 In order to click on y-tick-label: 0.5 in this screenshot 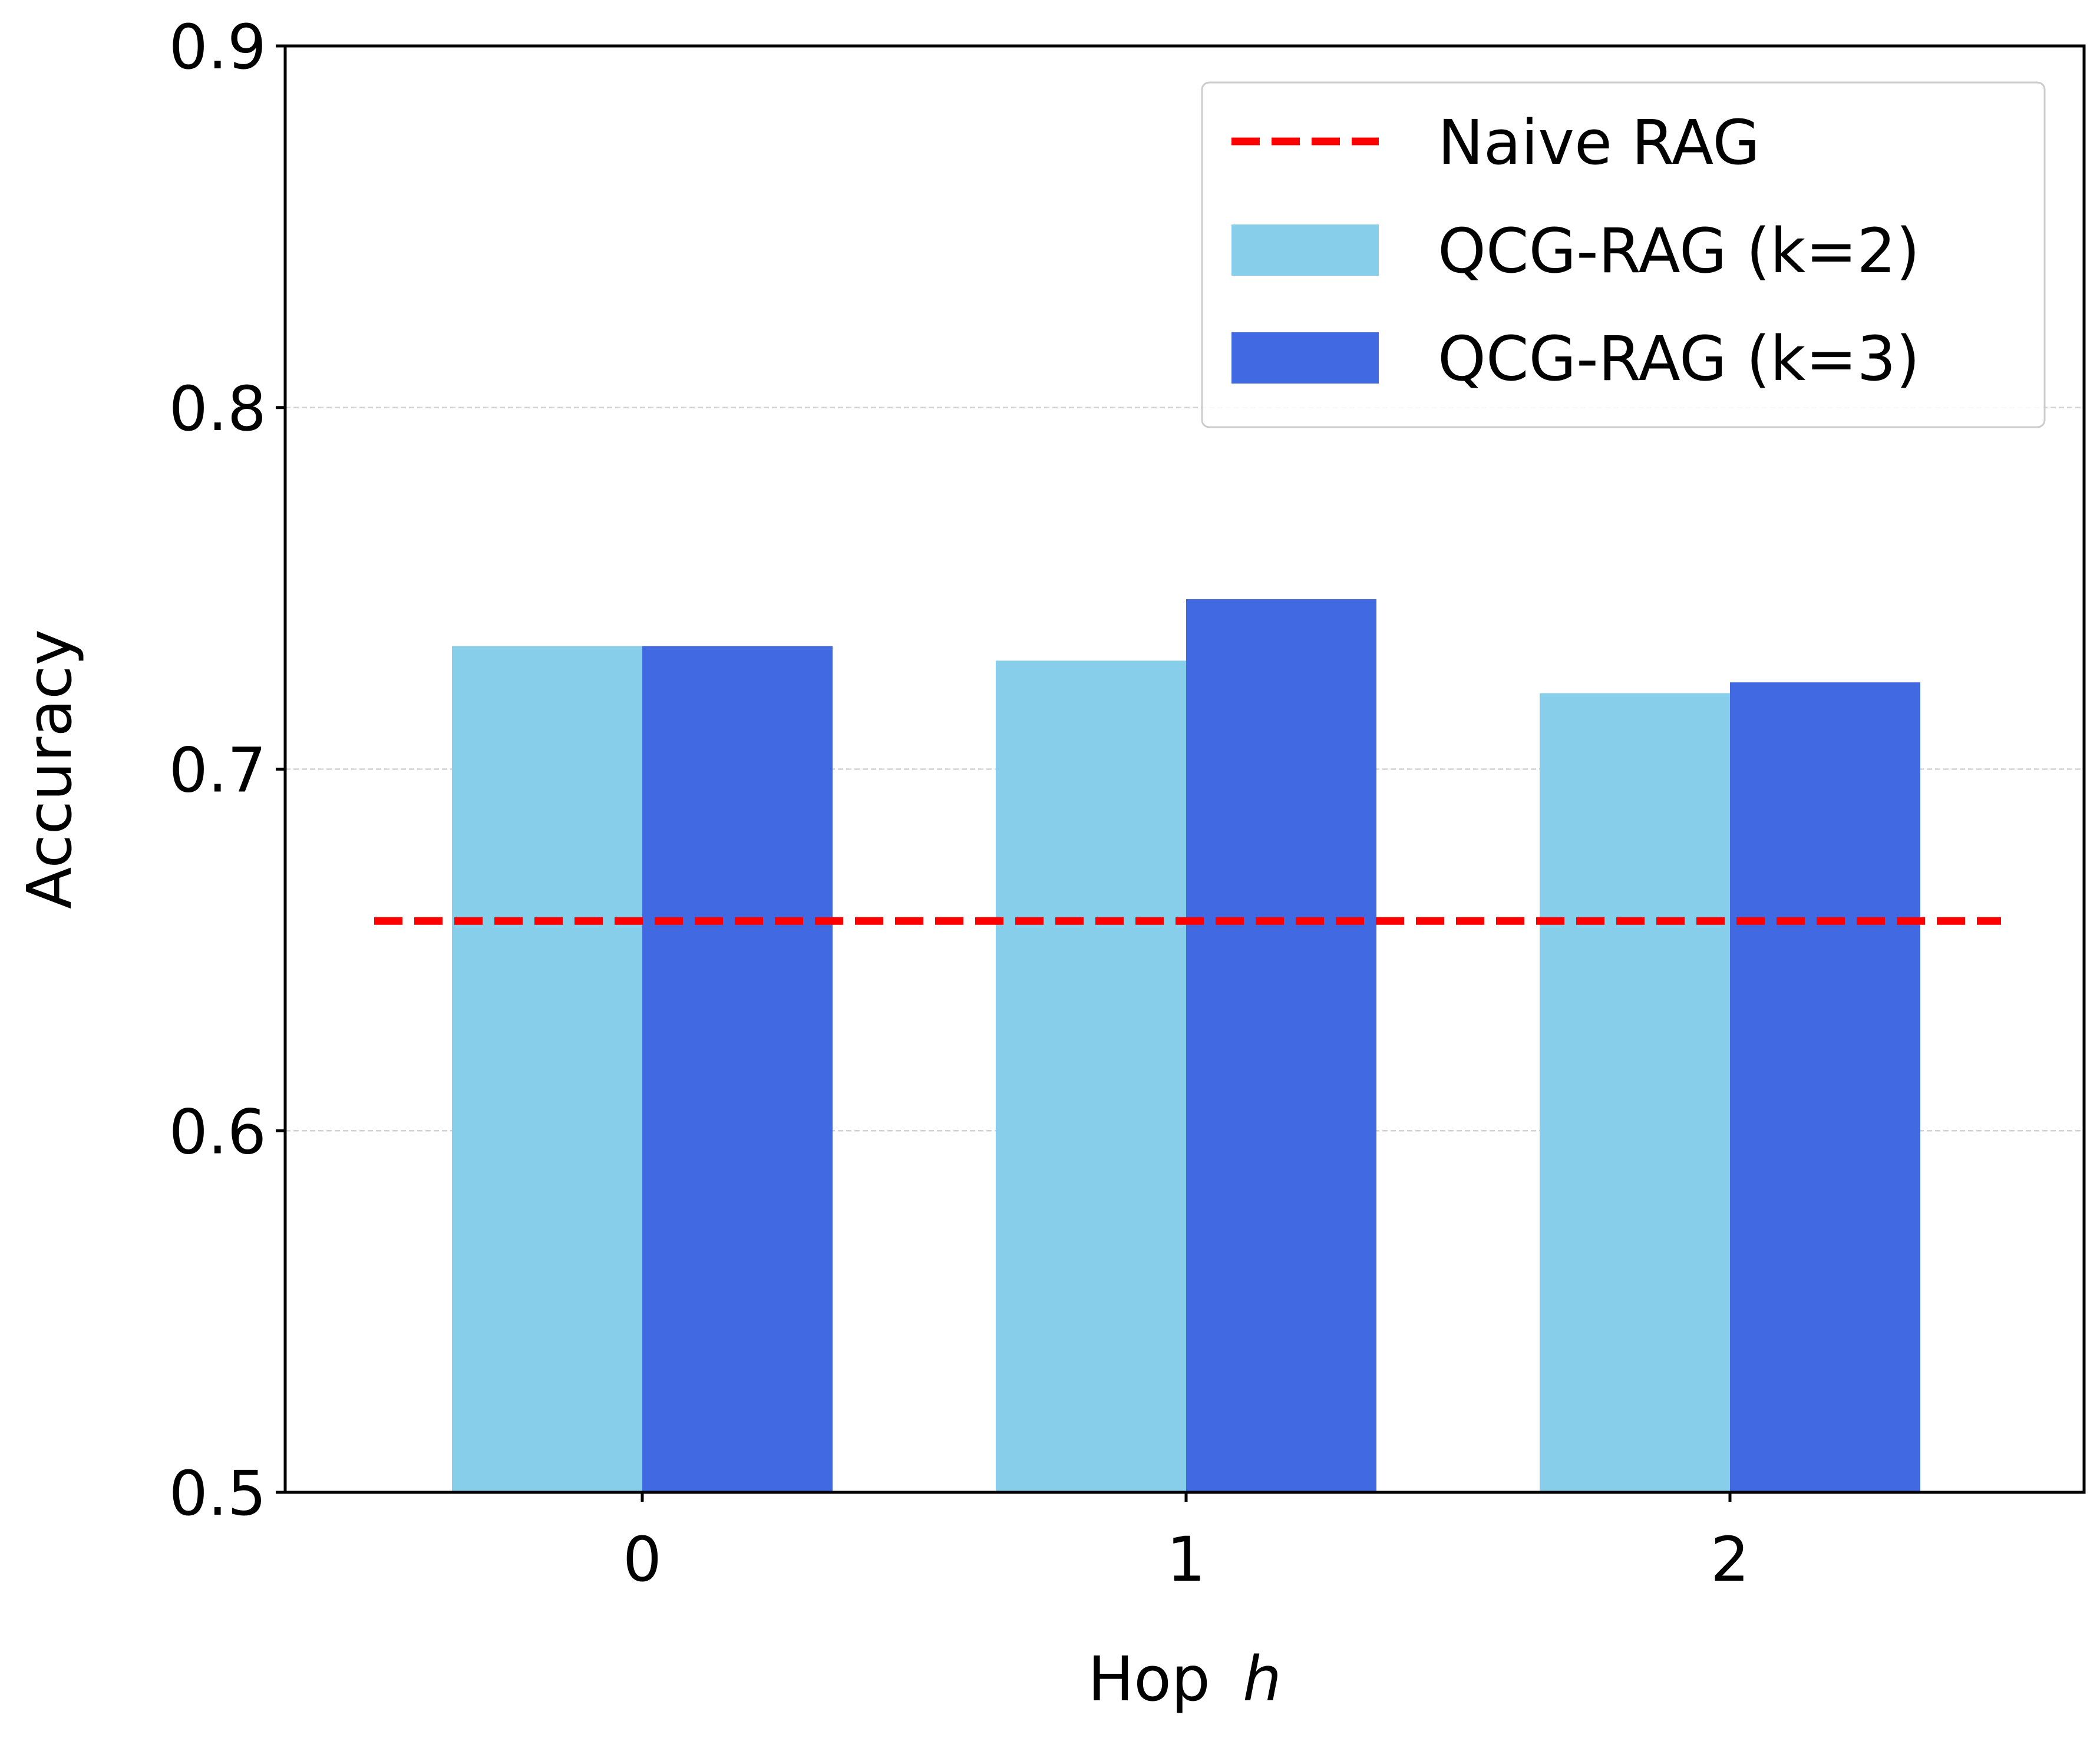, I will do `click(217, 1494)`.